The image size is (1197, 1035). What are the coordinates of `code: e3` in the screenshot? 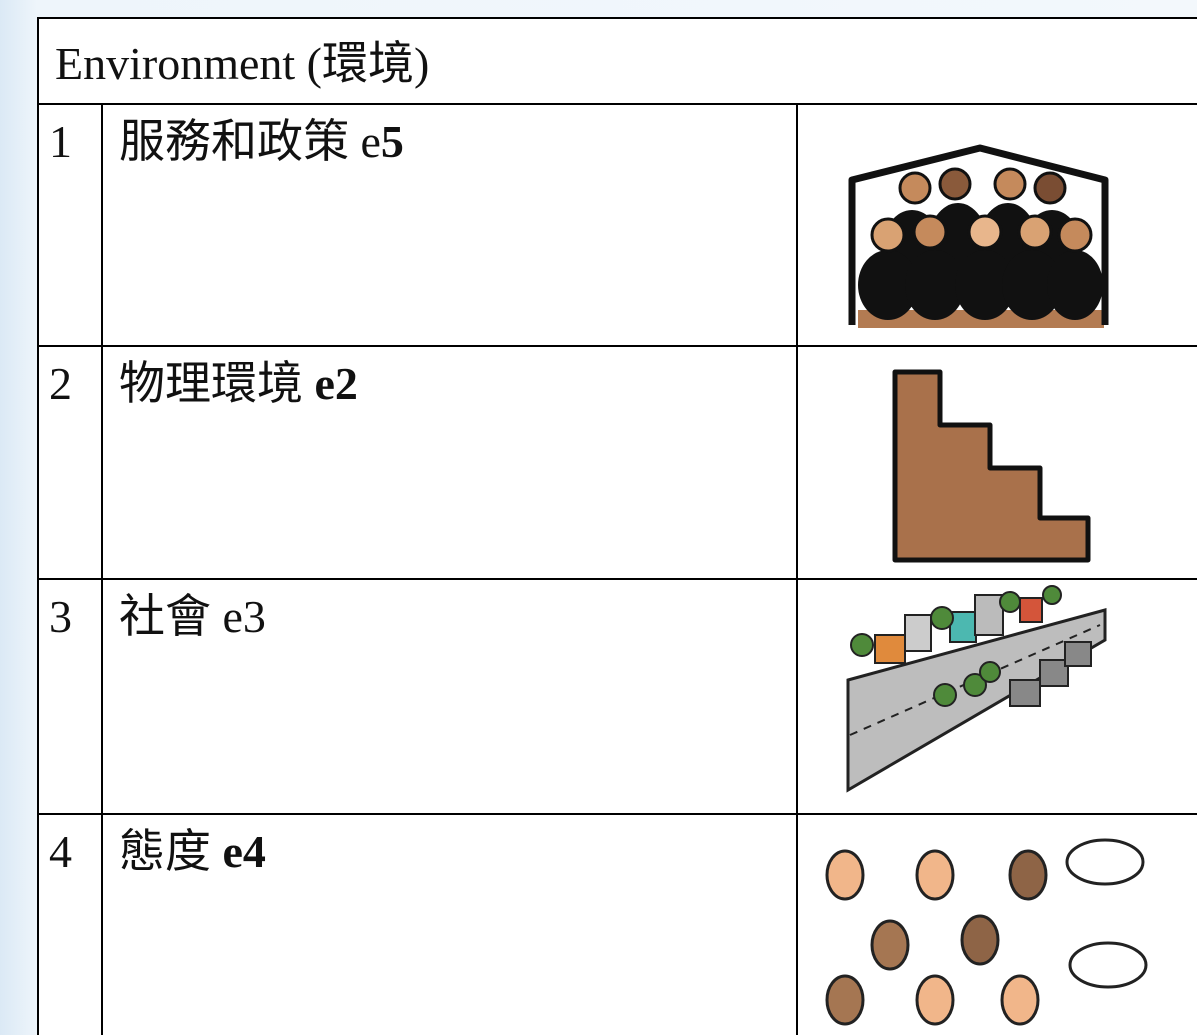 It's located at (244, 616).